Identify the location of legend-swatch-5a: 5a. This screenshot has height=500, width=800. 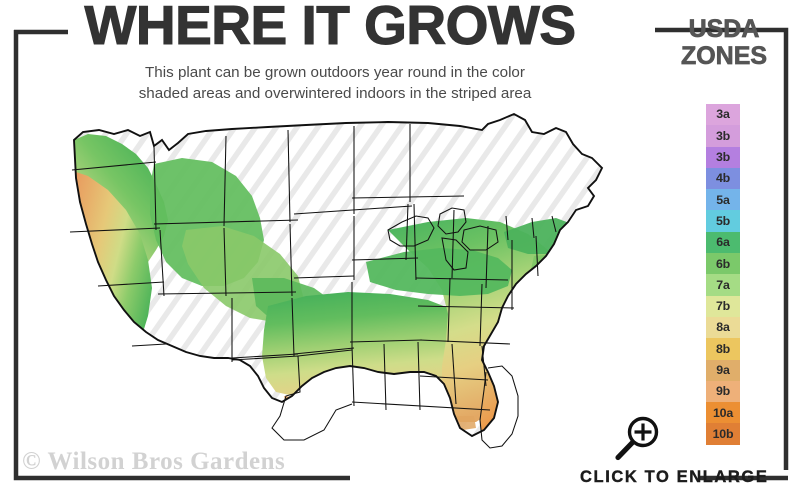
(723, 200).